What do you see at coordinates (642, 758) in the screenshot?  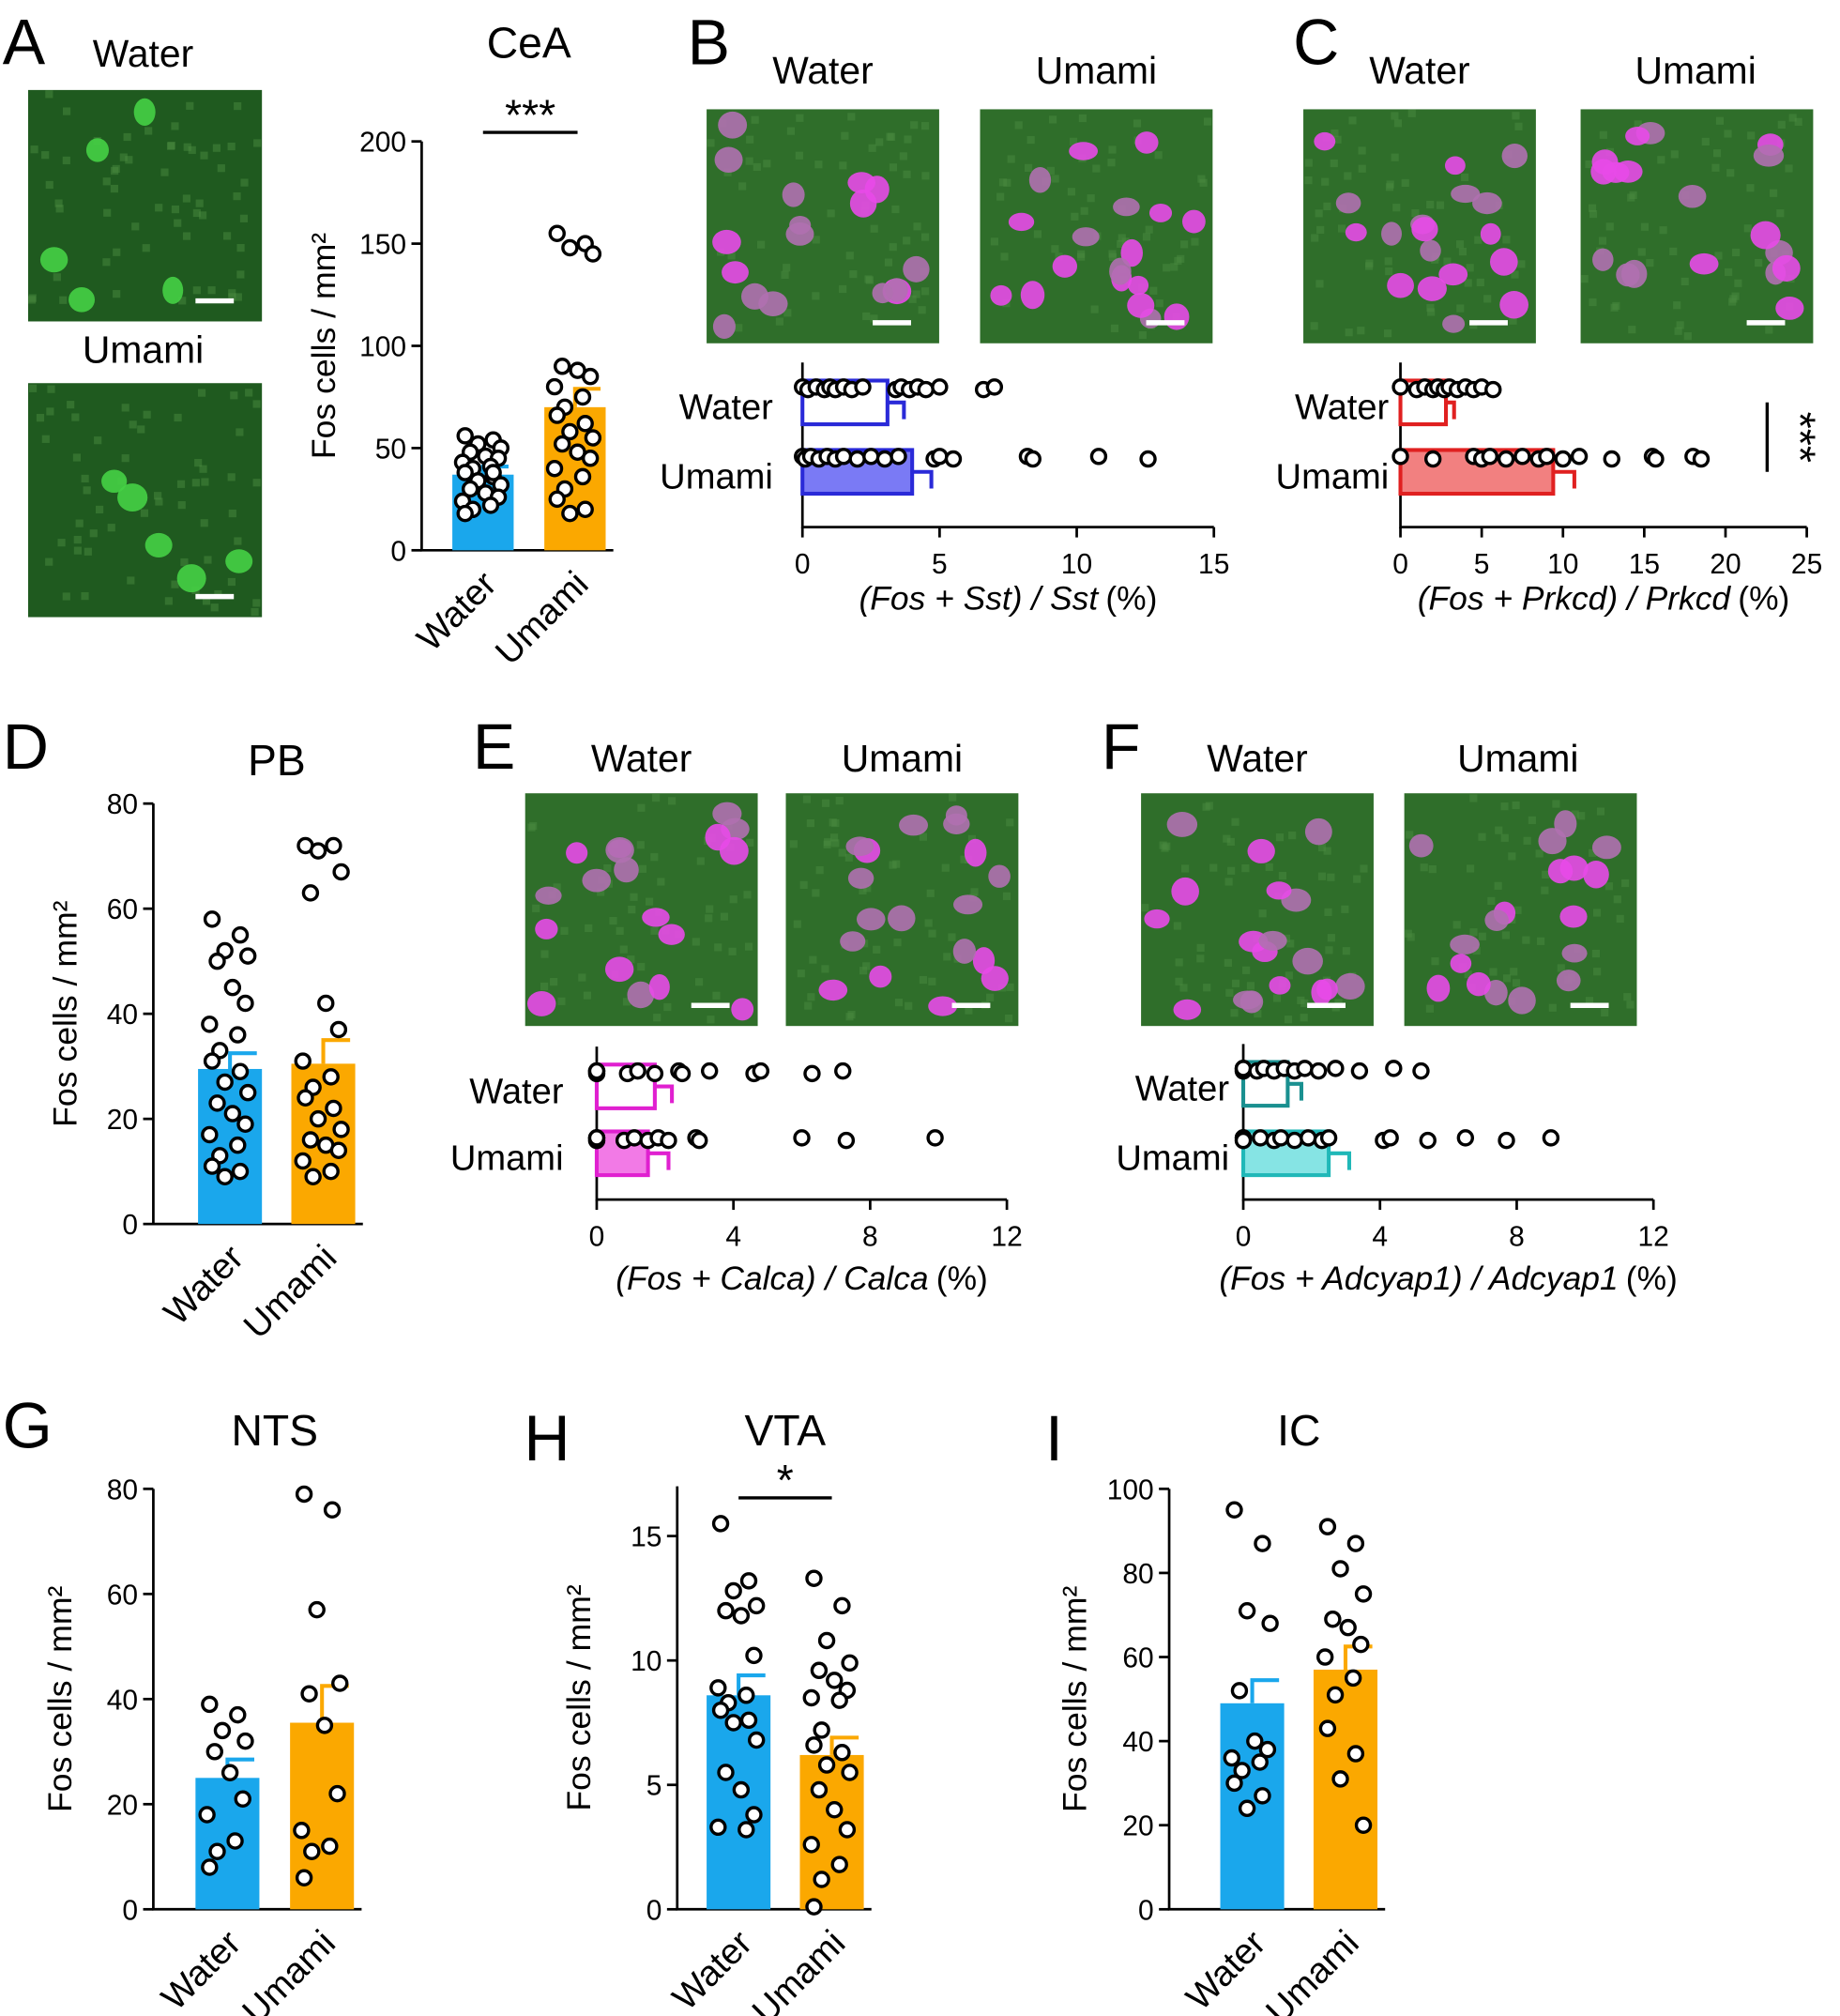 I see `image-label: Water` at bounding box center [642, 758].